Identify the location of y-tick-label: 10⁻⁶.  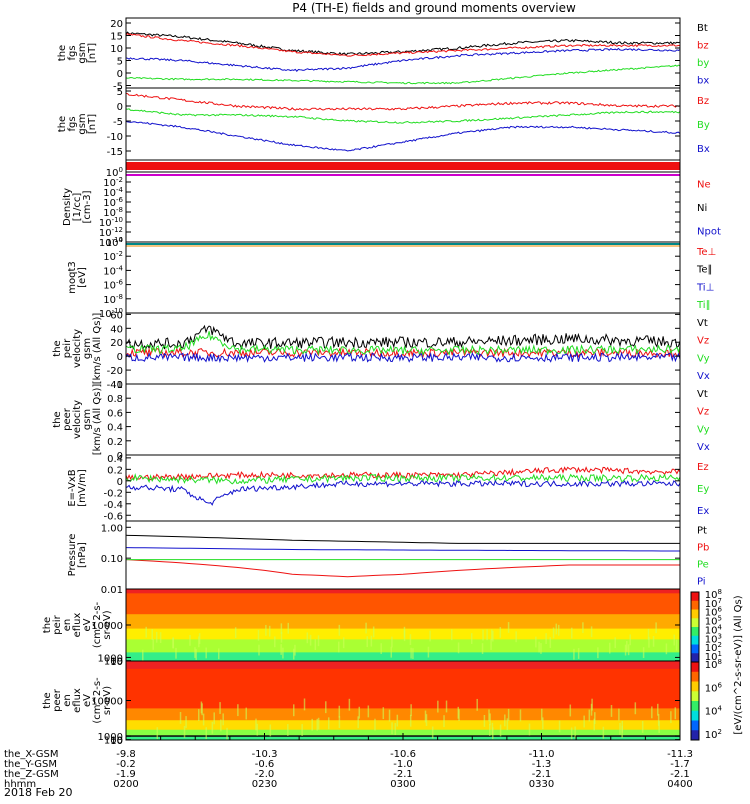
(113, 285).